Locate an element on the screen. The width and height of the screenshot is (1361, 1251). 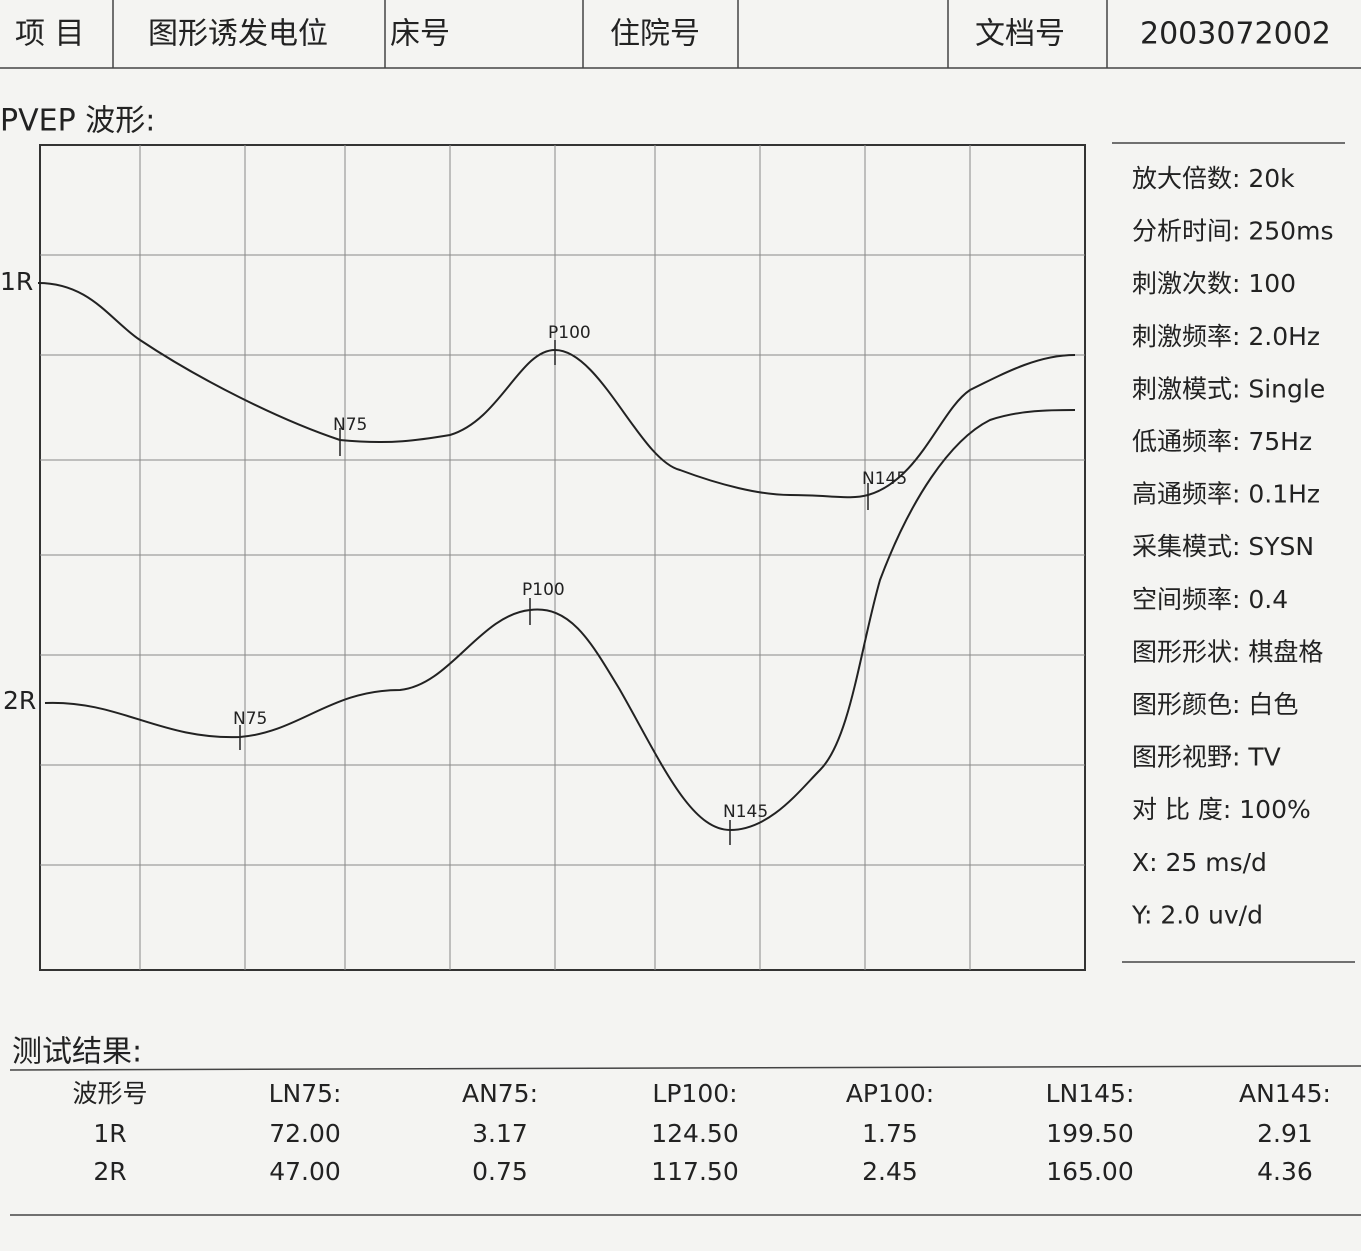
results-cell: 3.17 is located at coordinates (500, 1133).